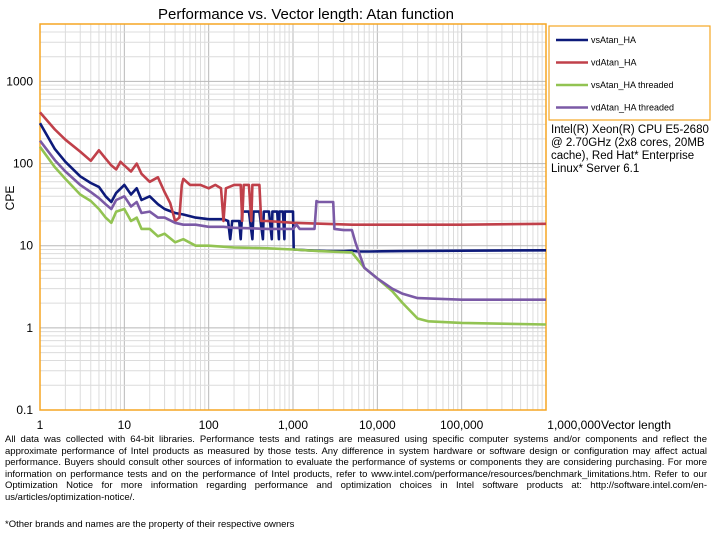  I want to click on x-tick-label: 10, so click(125, 425).